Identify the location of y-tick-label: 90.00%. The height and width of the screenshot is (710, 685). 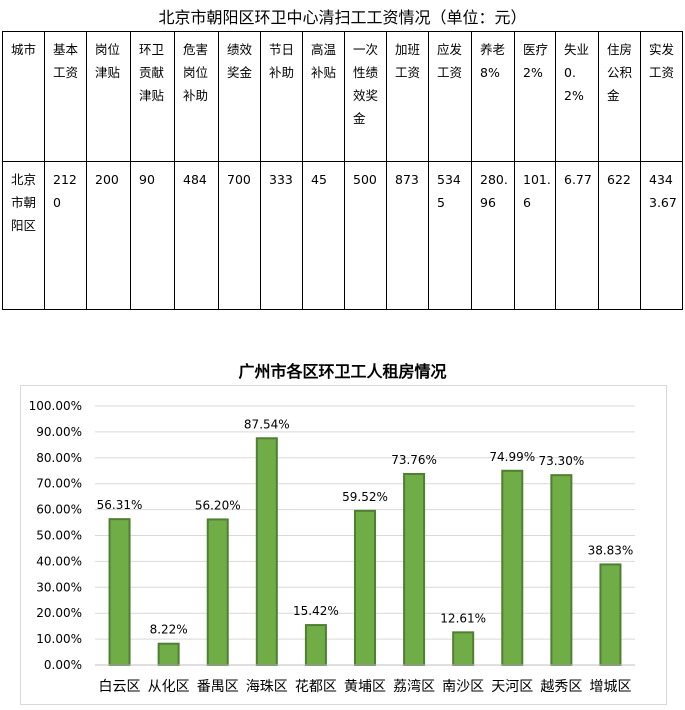
(59, 432).